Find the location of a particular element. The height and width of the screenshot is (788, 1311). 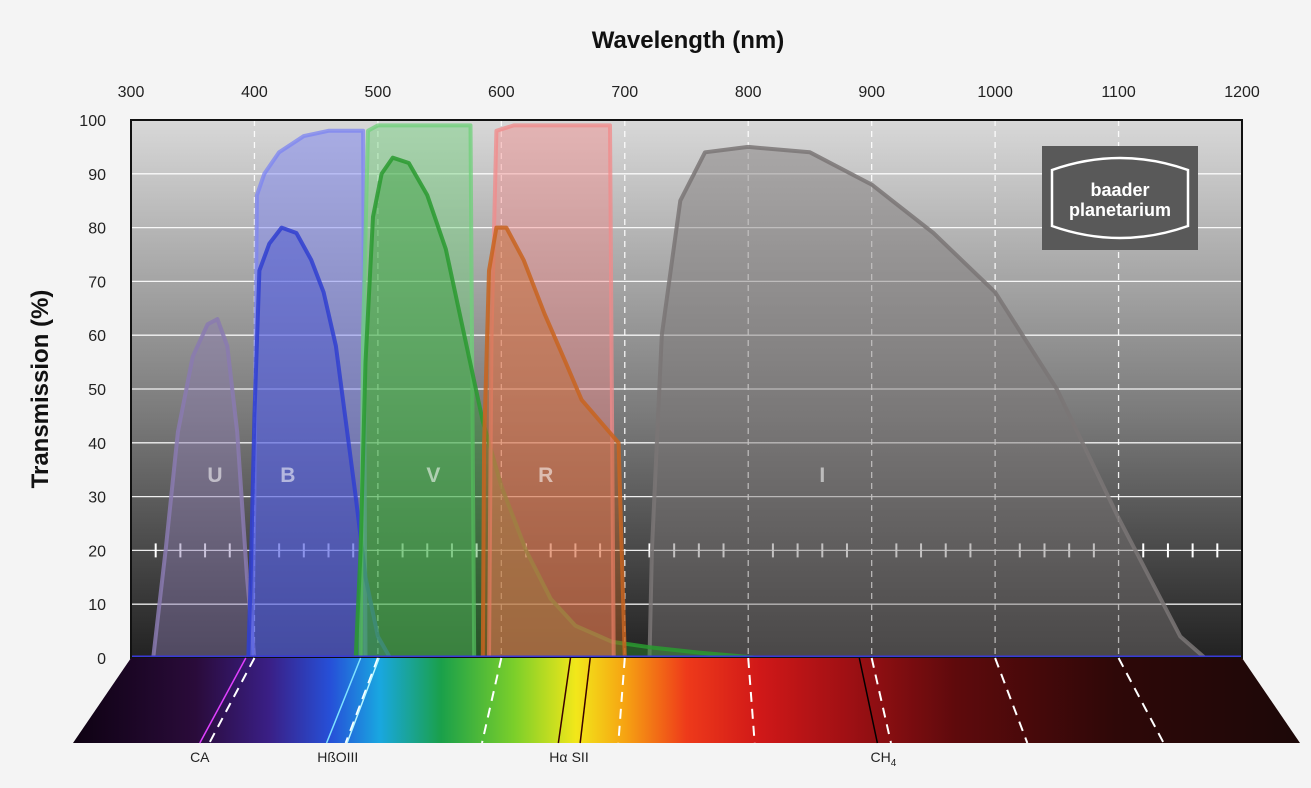

y-tick-label: 80 is located at coordinates (97, 229).